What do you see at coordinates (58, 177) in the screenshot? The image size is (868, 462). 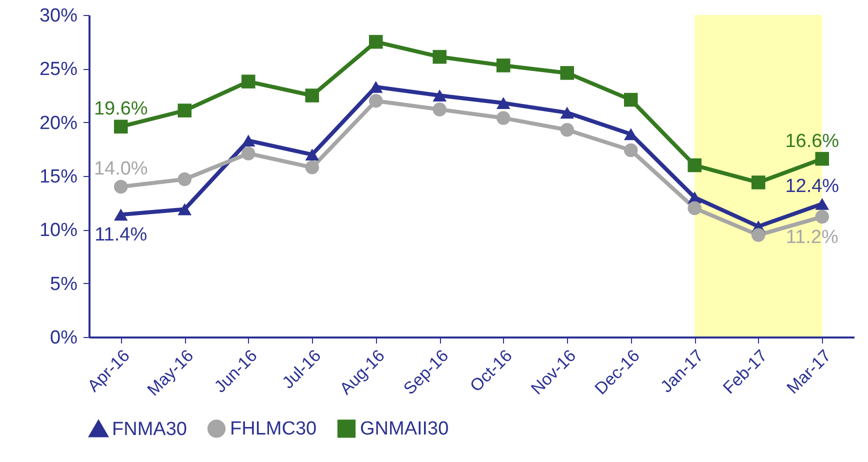 I see `y-tick-label: 15%` at bounding box center [58, 177].